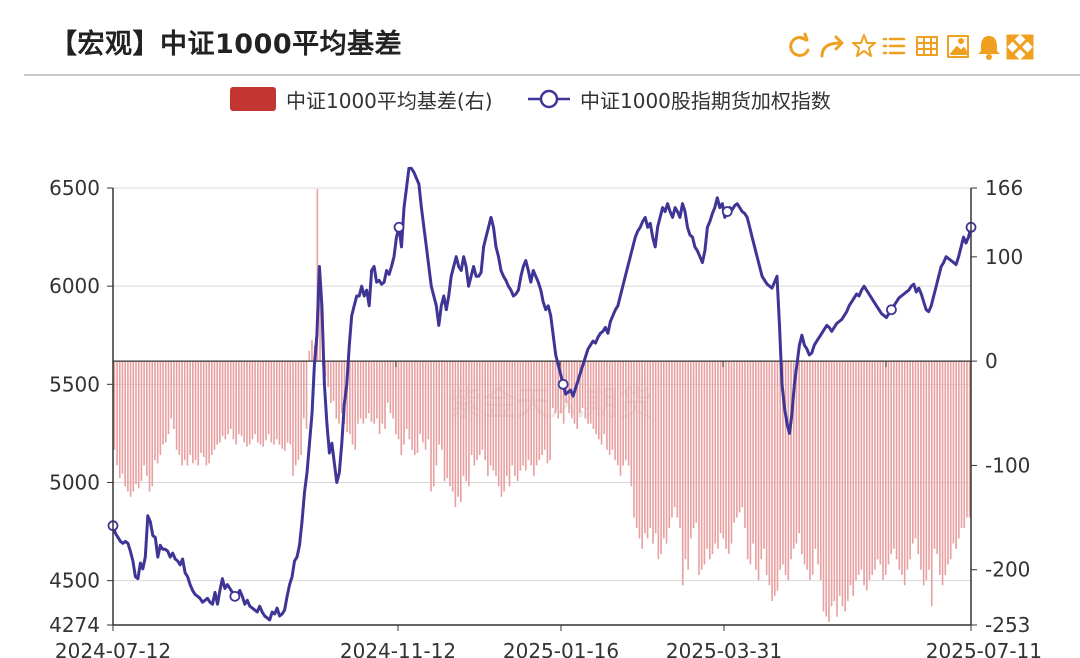 This screenshot has width=1080, height=658. What do you see at coordinates (958, 46) in the screenshot?
I see `image-icon` at bounding box center [958, 46].